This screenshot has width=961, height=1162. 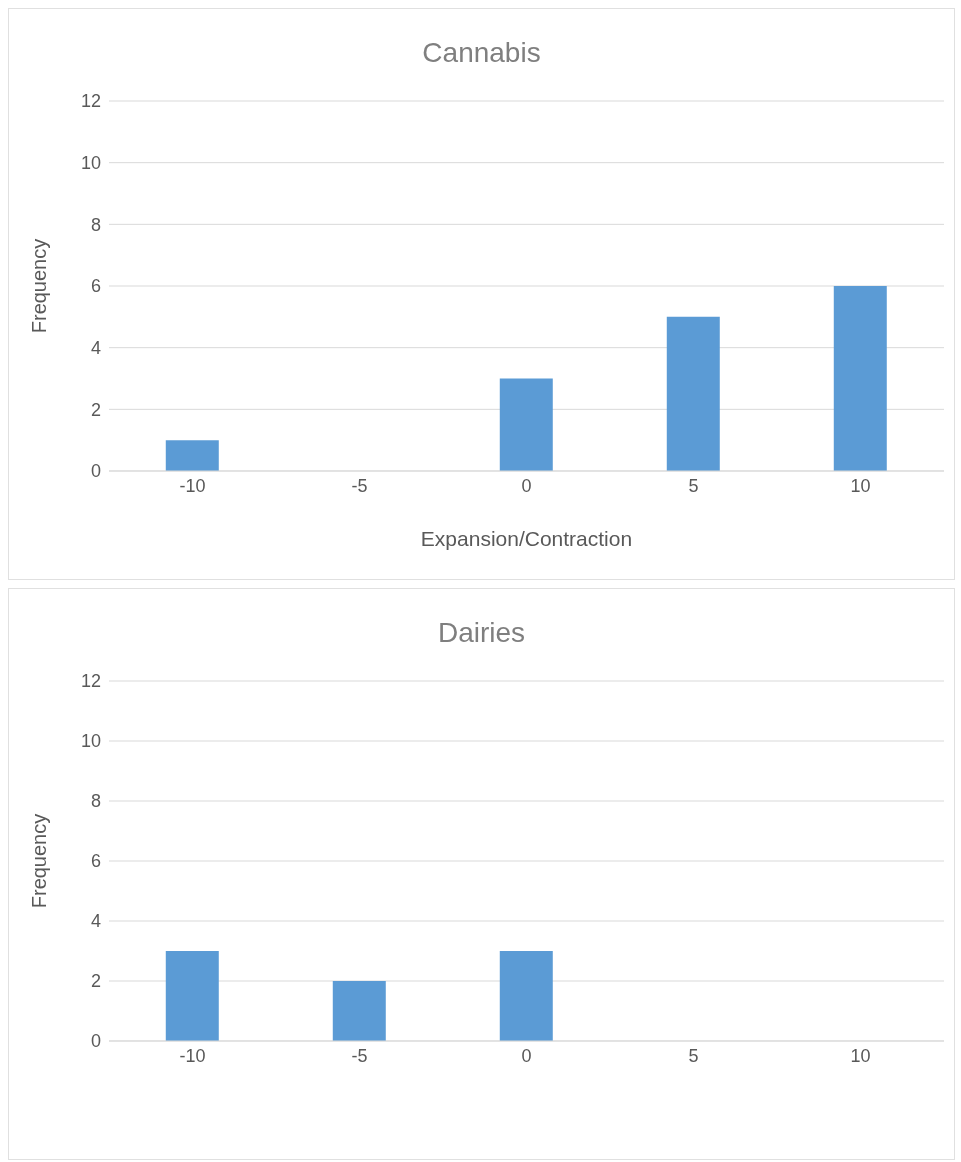 What do you see at coordinates (526, 538) in the screenshot?
I see `x-axis-title: Expansion/Contraction` at bounding box center [526, 538].